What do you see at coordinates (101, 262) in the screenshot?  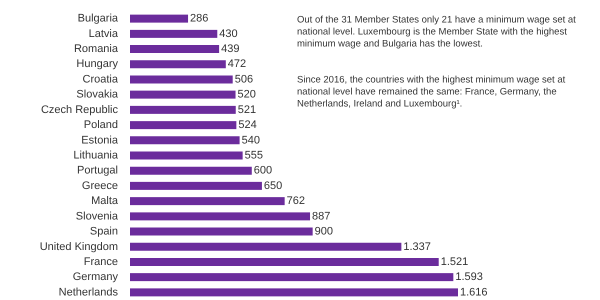 I see `y-tick-label: France` at bounding box center [101, 262].